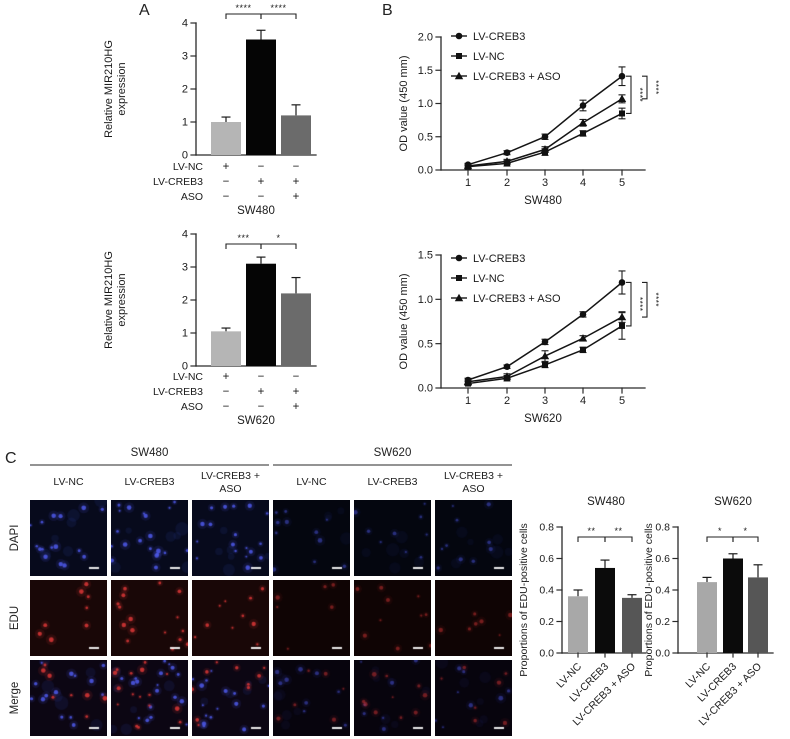 The height and width of the screenshot is (739, 790). Describe the element at coordinates (662, 591) in the screenshot. I see `y-tick-label: 0.4` at that location.